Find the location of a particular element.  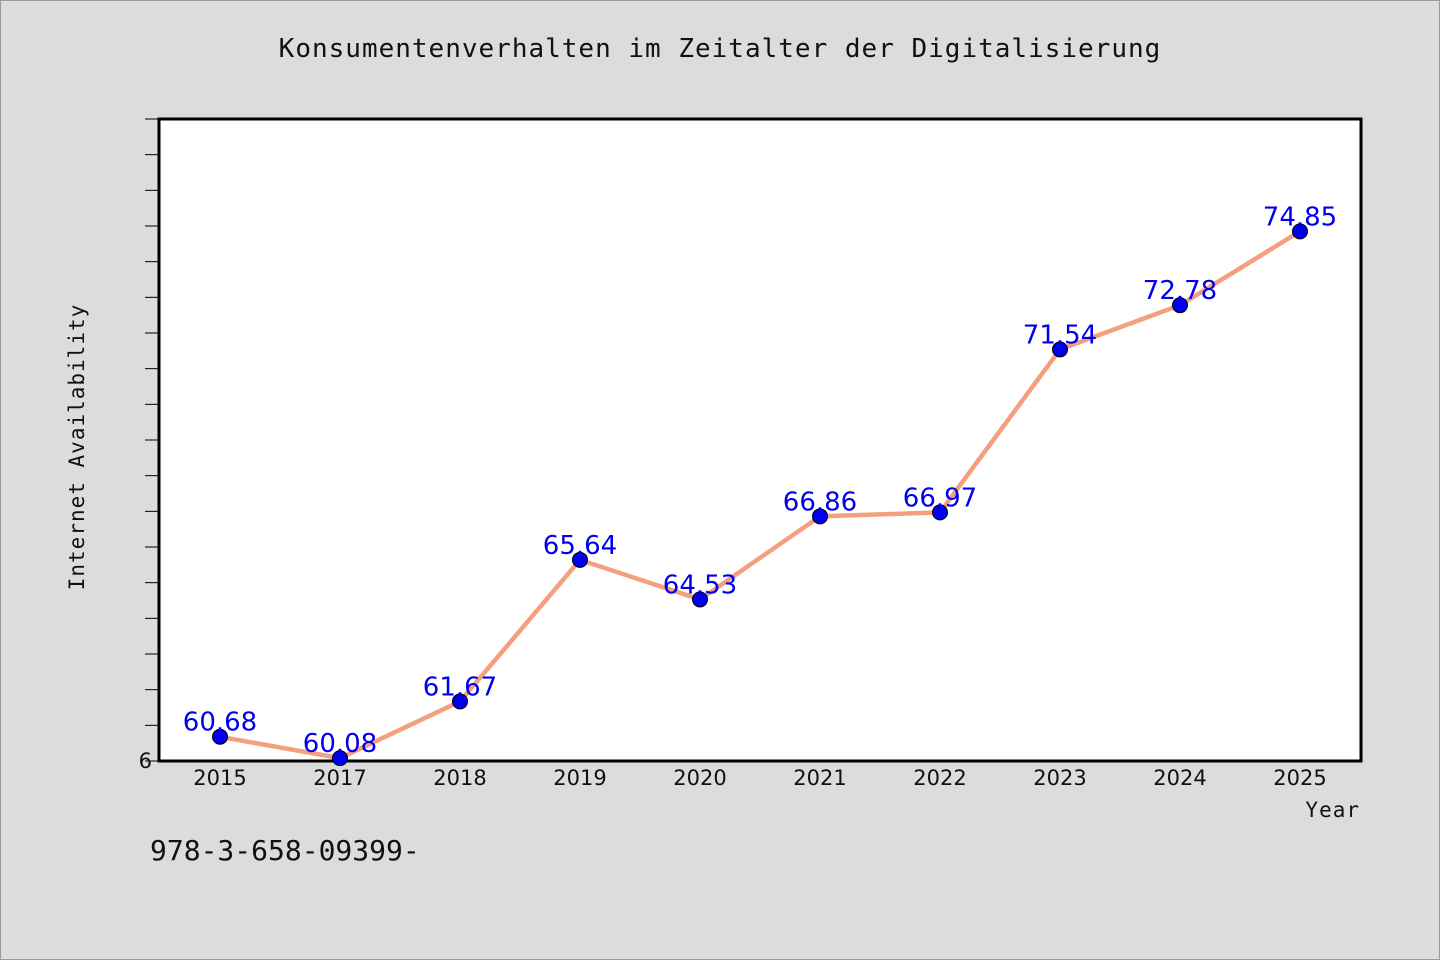

data-label: 72.78 is located at coordinates (1180, 291).